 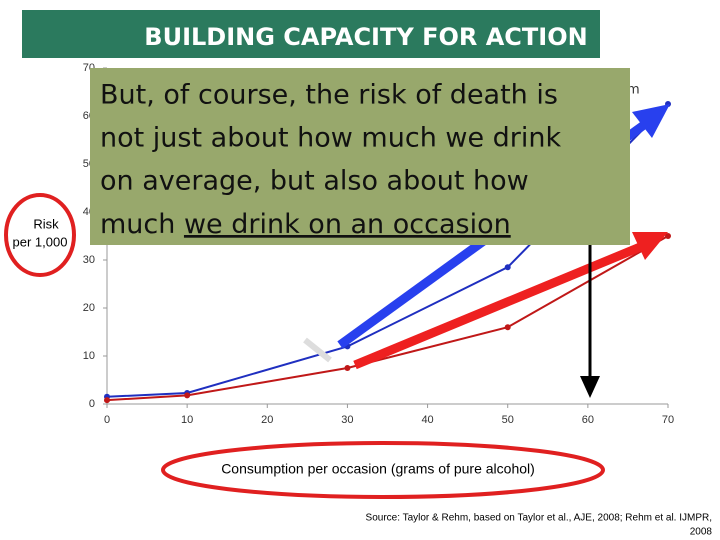 I want to click on overlay-underlined: we drink on an occasion, so click(x=347, y=224).